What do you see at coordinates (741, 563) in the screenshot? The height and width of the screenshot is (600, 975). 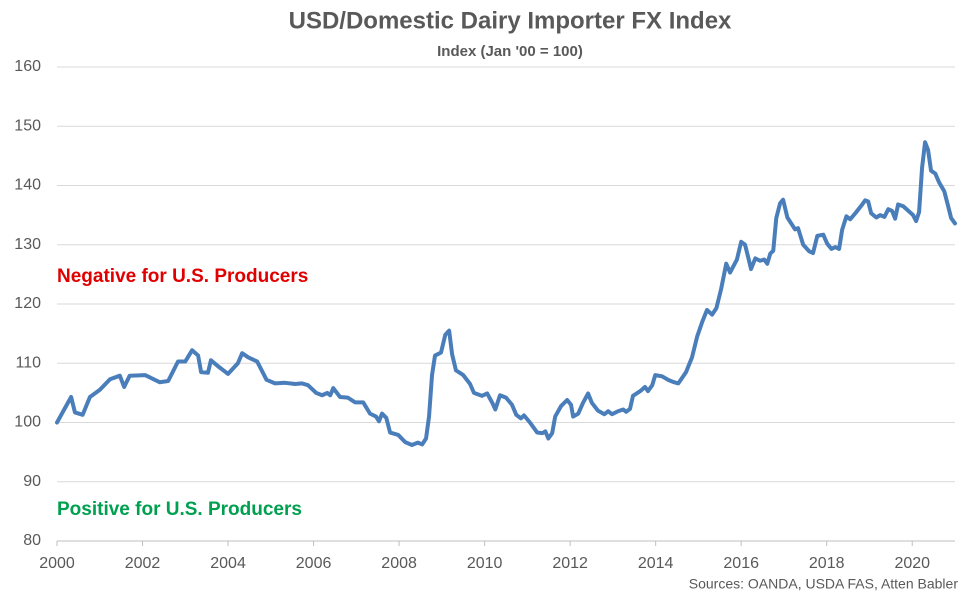 I see `x-tick-label: 2016` at bounding box center [741, 563].